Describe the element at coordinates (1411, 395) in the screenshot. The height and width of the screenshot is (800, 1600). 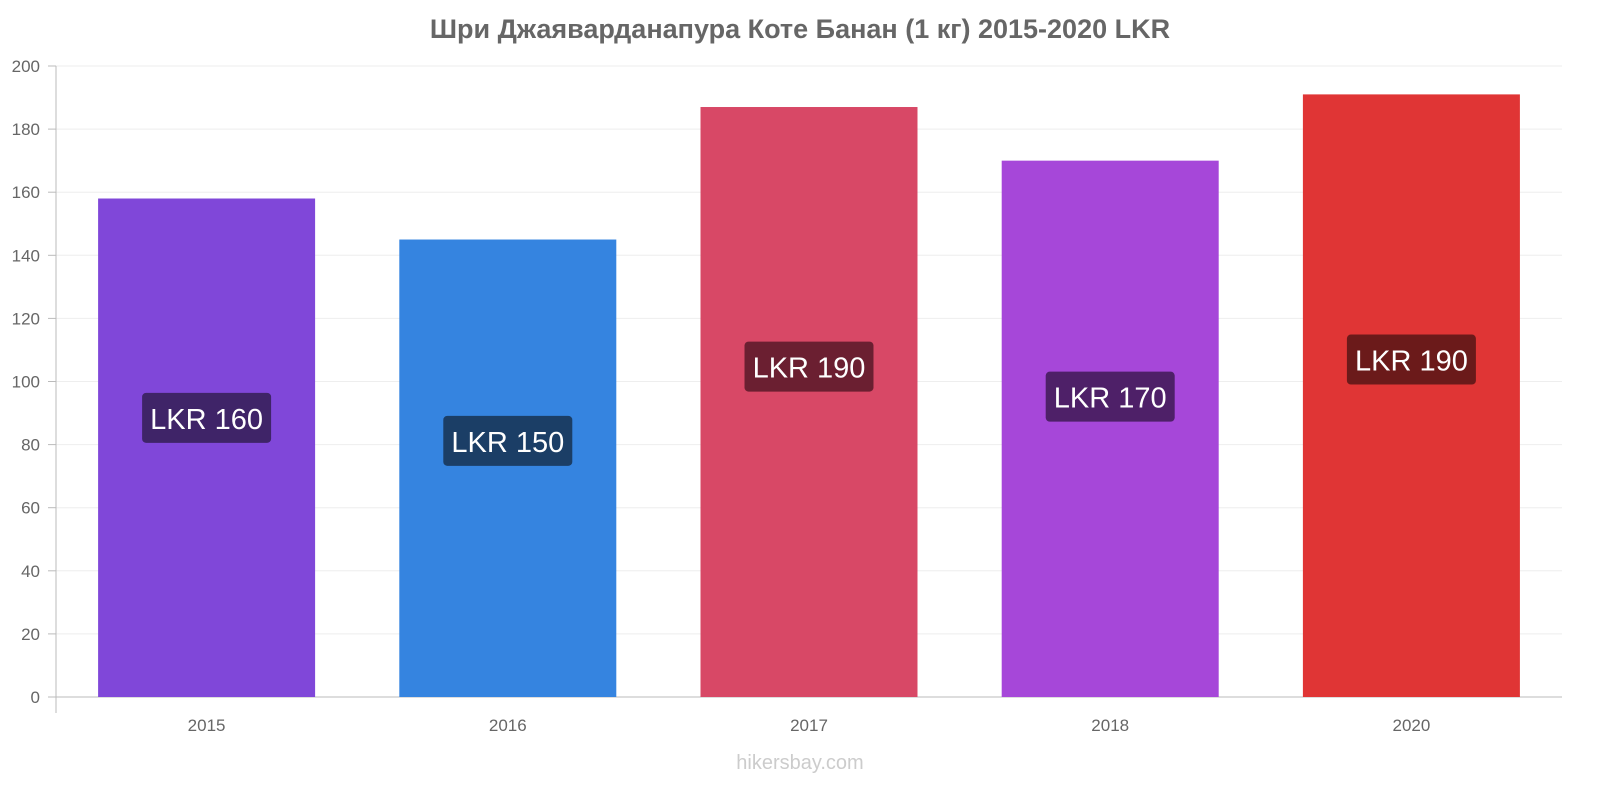
I see `bar-2020` at that location.